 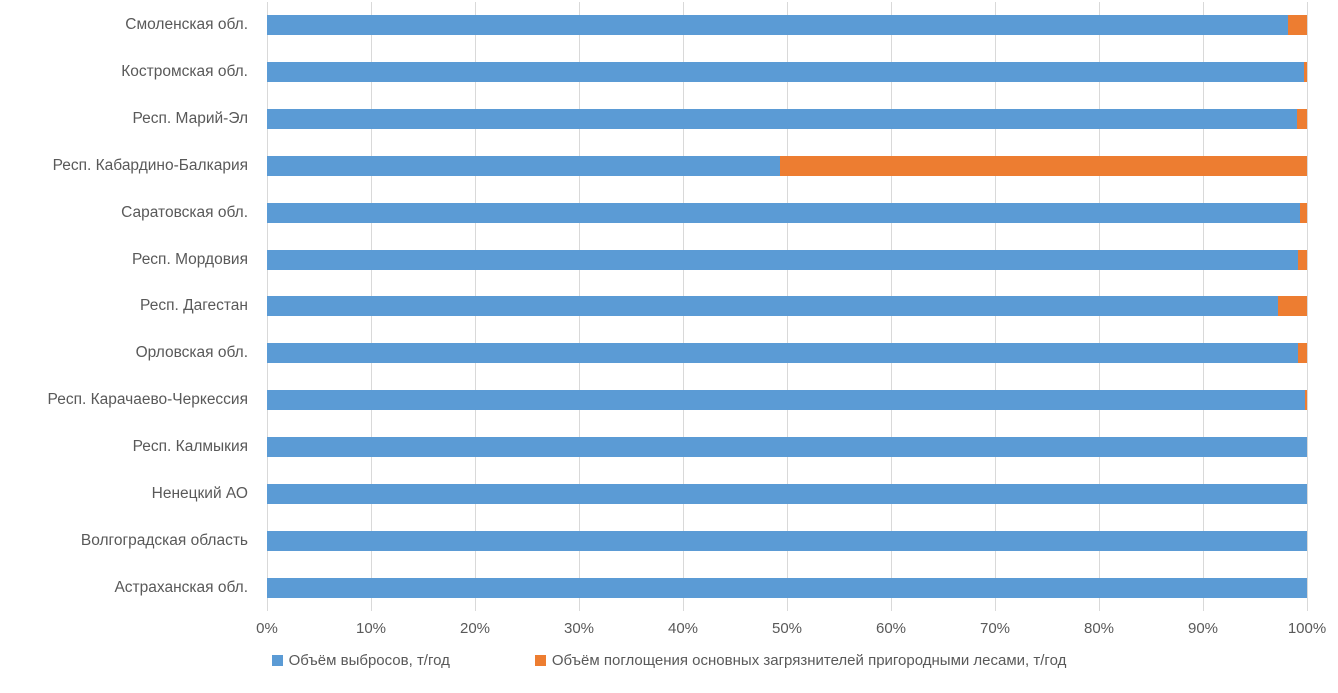 What do you see at coordinates (1307, 628) in the screenshot?
I see `x-axis-tick-label: 100%` at bounding box center [1307, 628].